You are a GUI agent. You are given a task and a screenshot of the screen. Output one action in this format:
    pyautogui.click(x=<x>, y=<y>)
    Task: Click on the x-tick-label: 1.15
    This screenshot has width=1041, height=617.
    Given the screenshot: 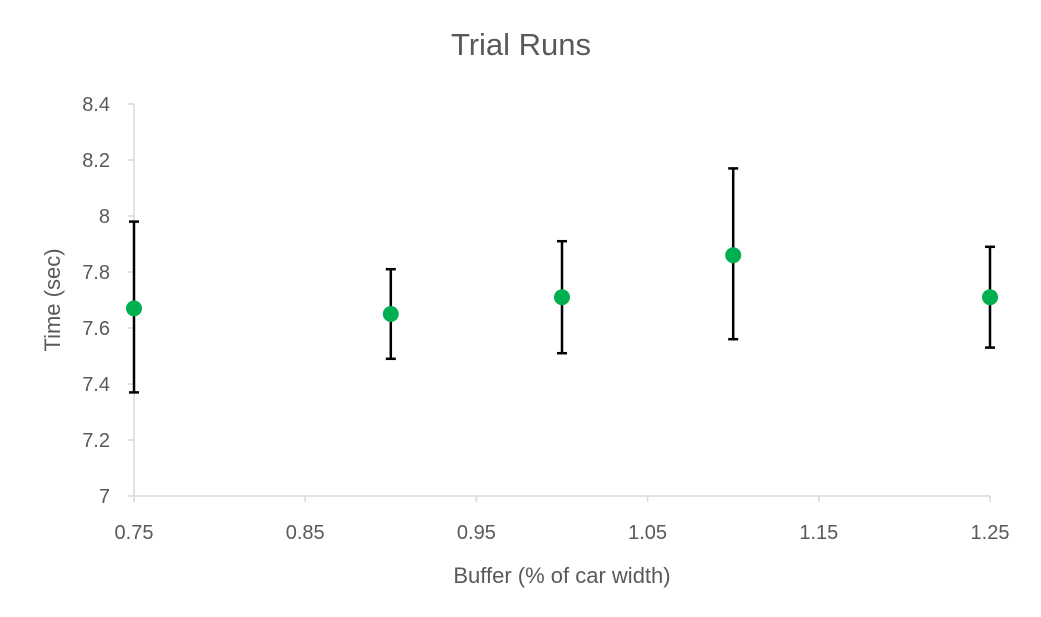 What is the action you would take?
    pyautogui.click(x=818, y=533)
    